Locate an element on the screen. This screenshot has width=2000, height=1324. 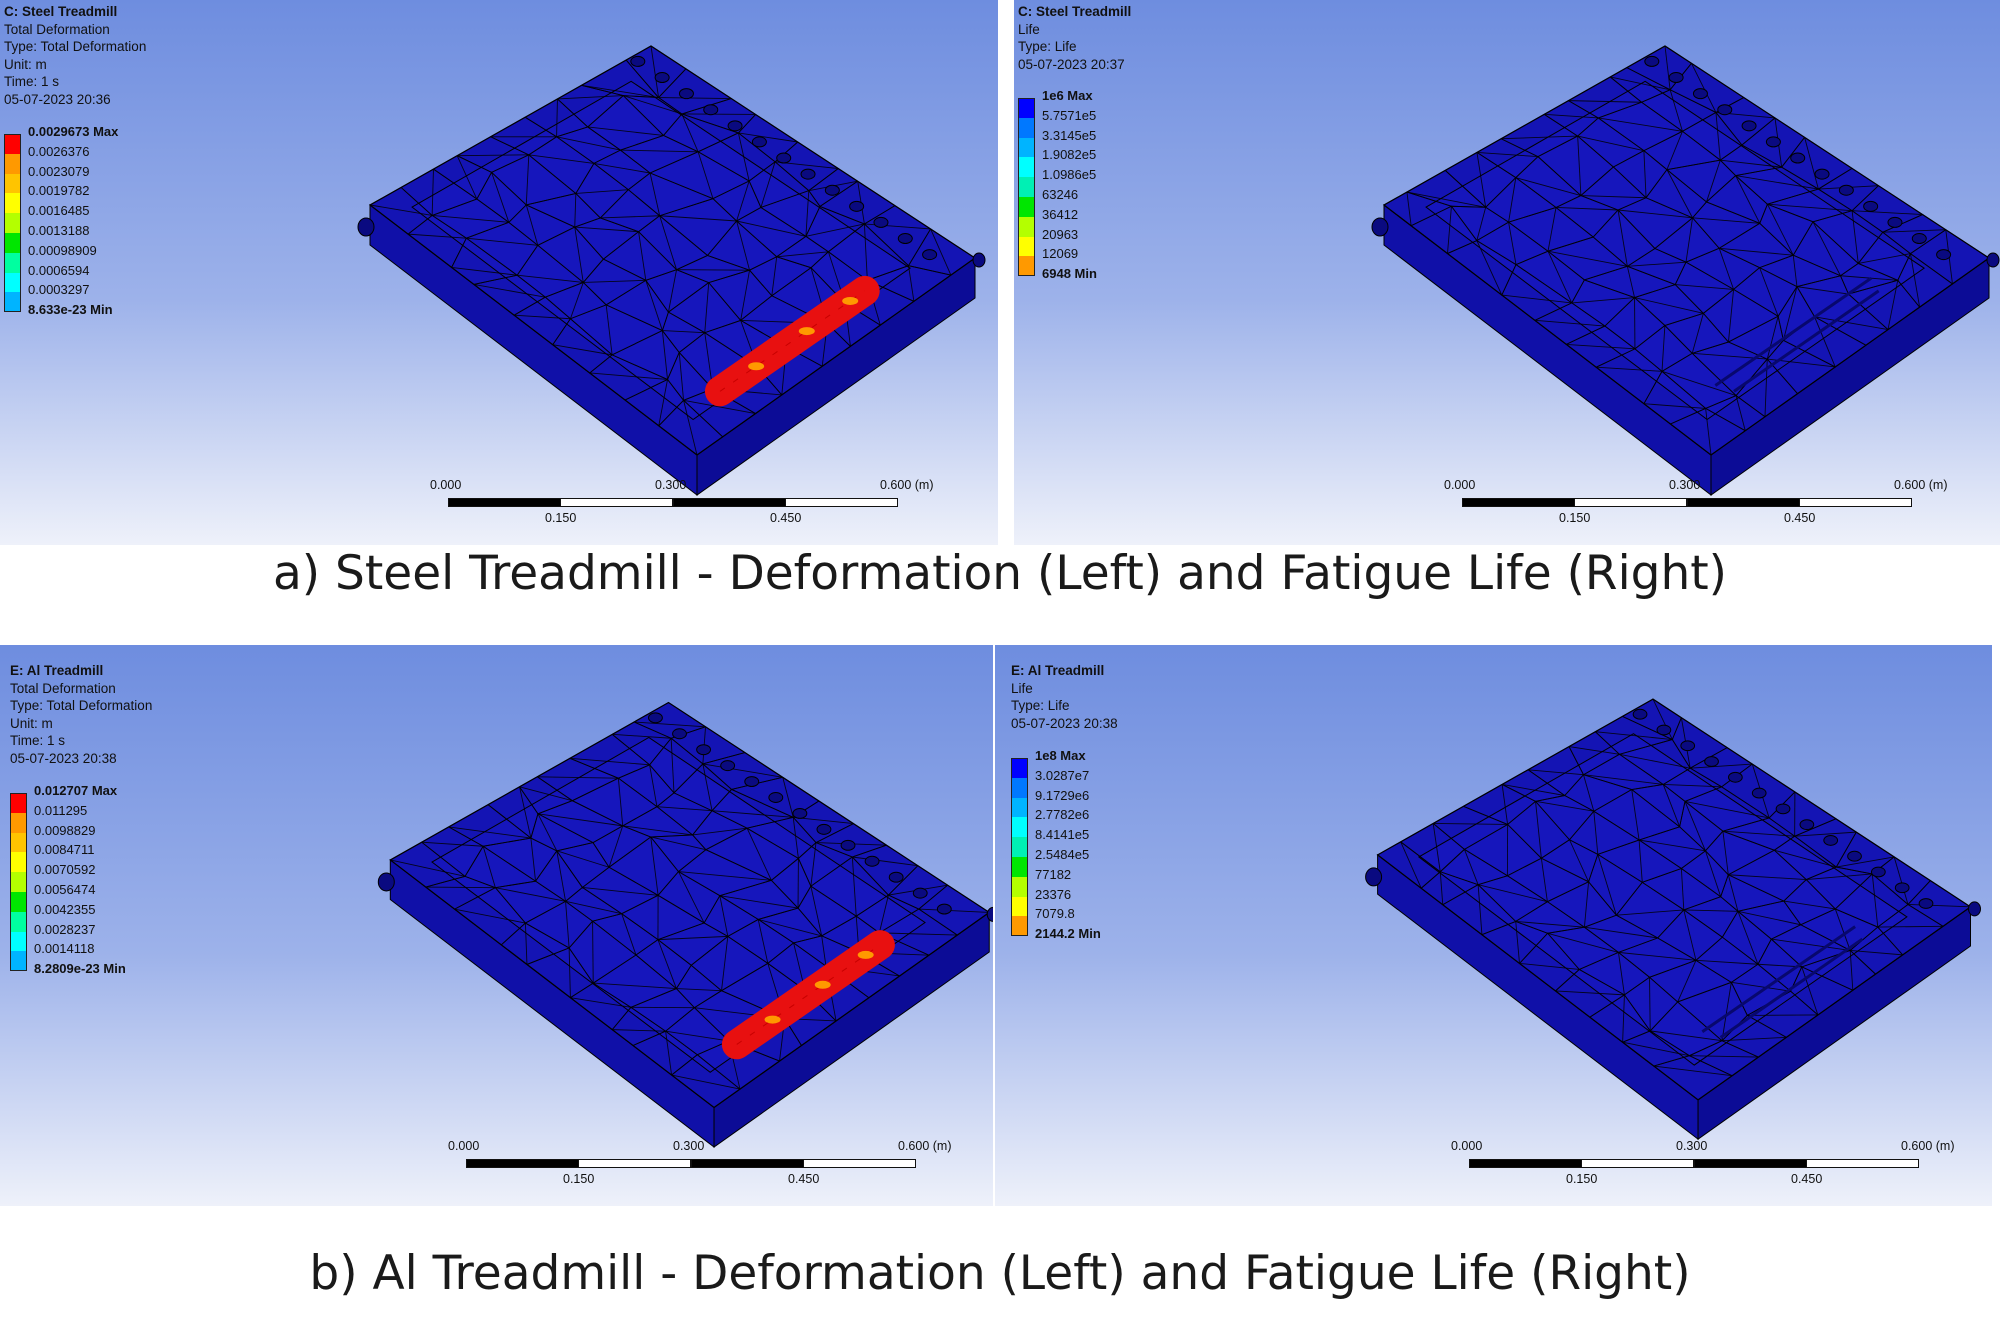
legend-label: 0.0042355 is located at coordinates (65, 909).